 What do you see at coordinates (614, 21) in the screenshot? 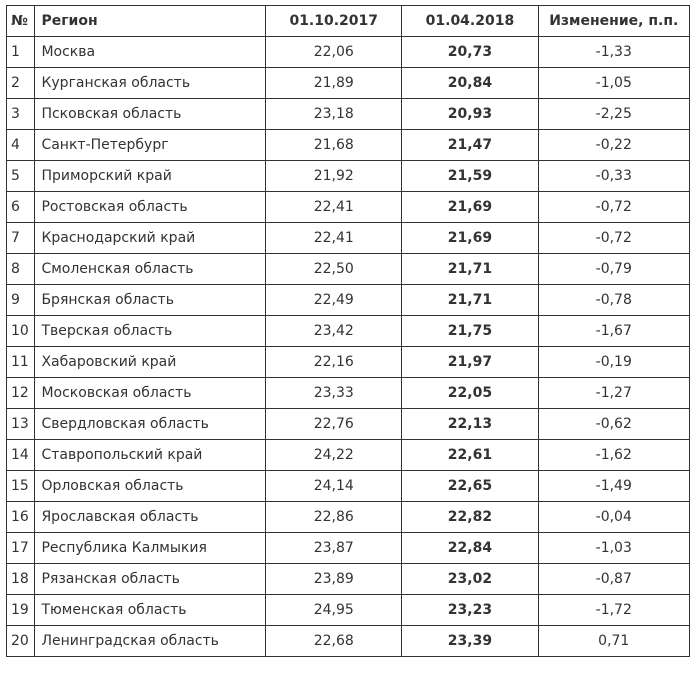
I see `header-change: Изменение, п.п.` at bounding box center [614, 21].